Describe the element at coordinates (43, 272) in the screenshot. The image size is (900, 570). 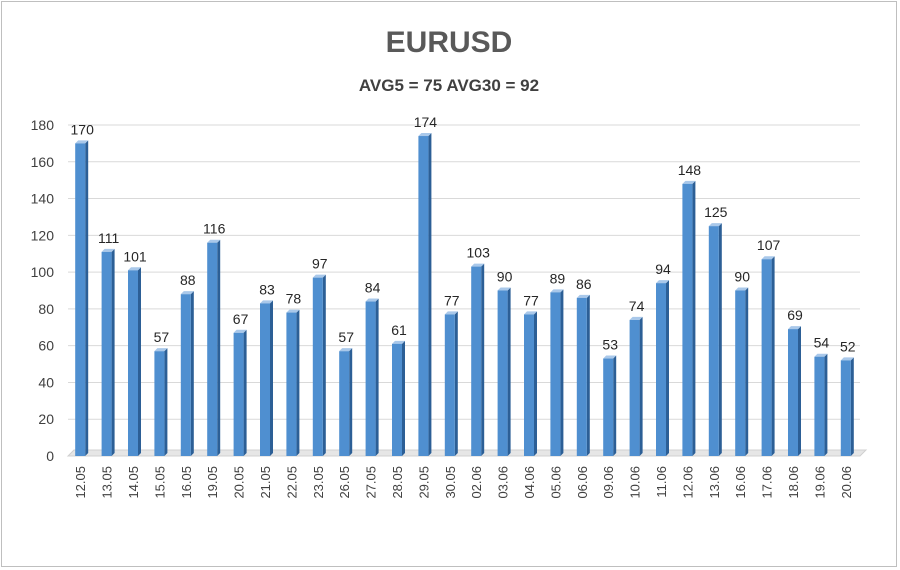
I see `y-tick-label: 100` at that location.